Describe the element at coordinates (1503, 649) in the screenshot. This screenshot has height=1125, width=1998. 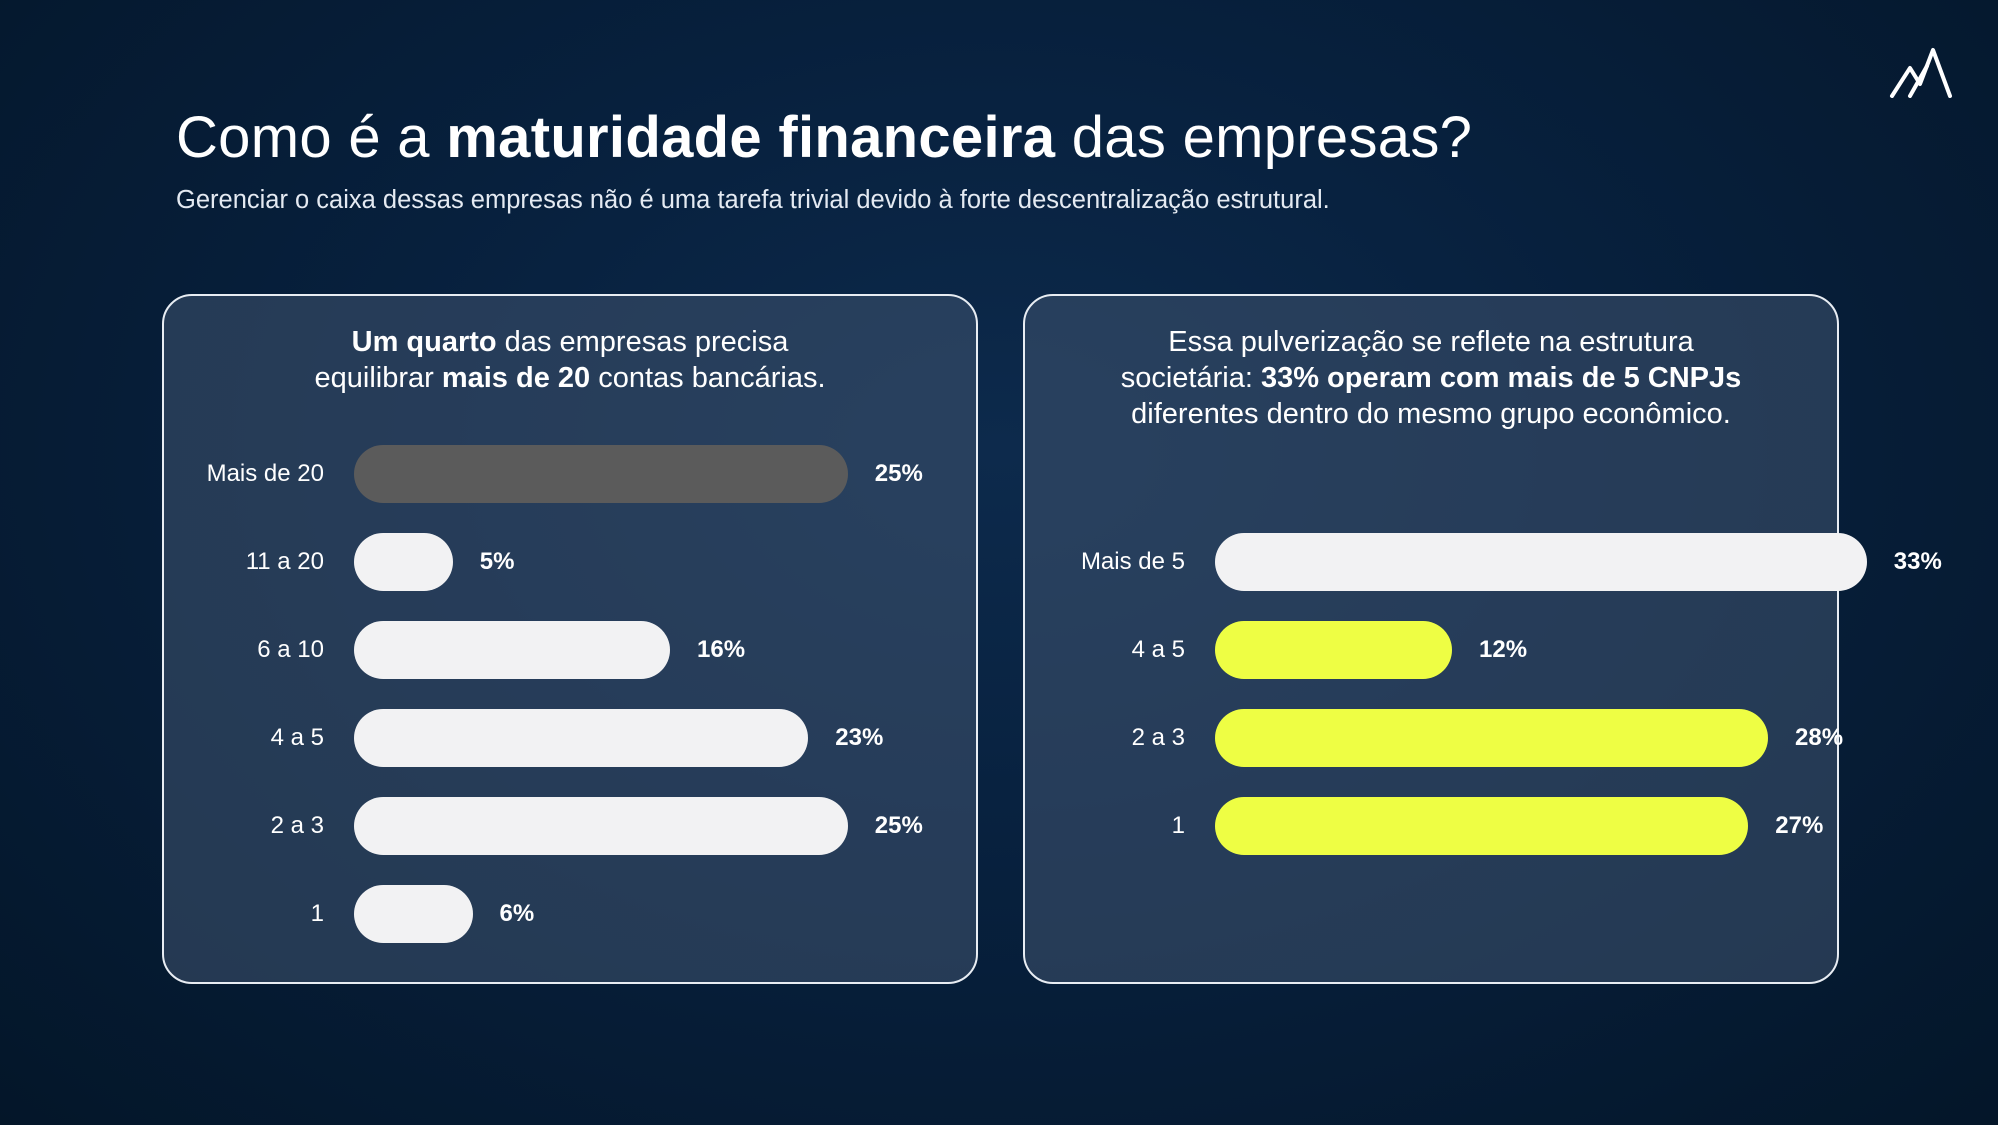
I see `value-label: 12%` at that location.